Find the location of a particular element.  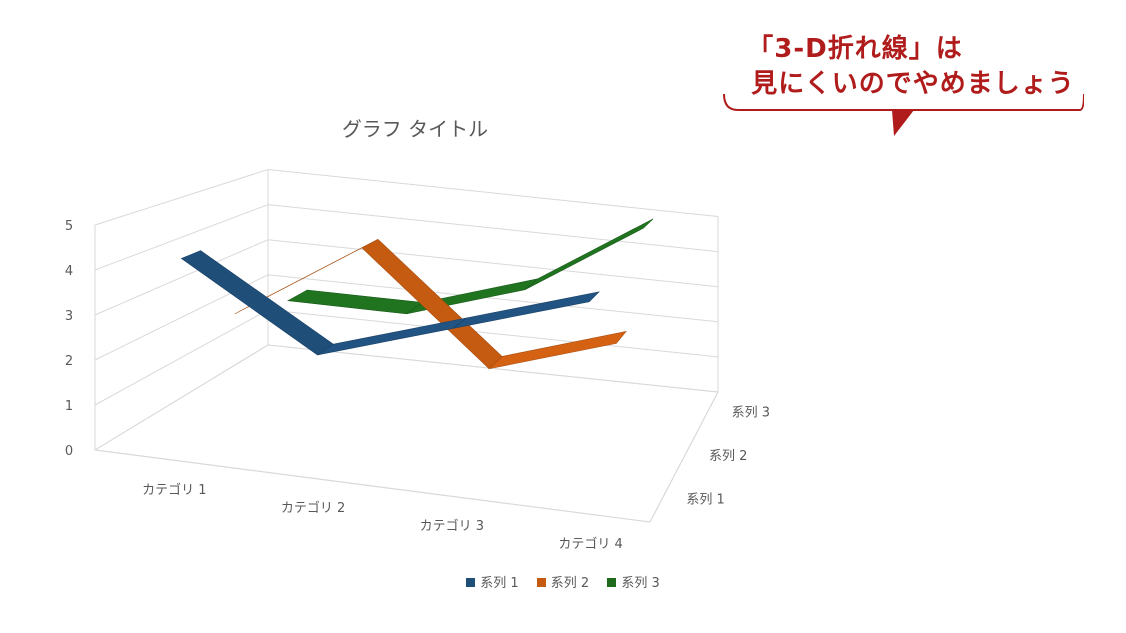

legend-label-2: 系列 2 is located at coordinates (570, 583).